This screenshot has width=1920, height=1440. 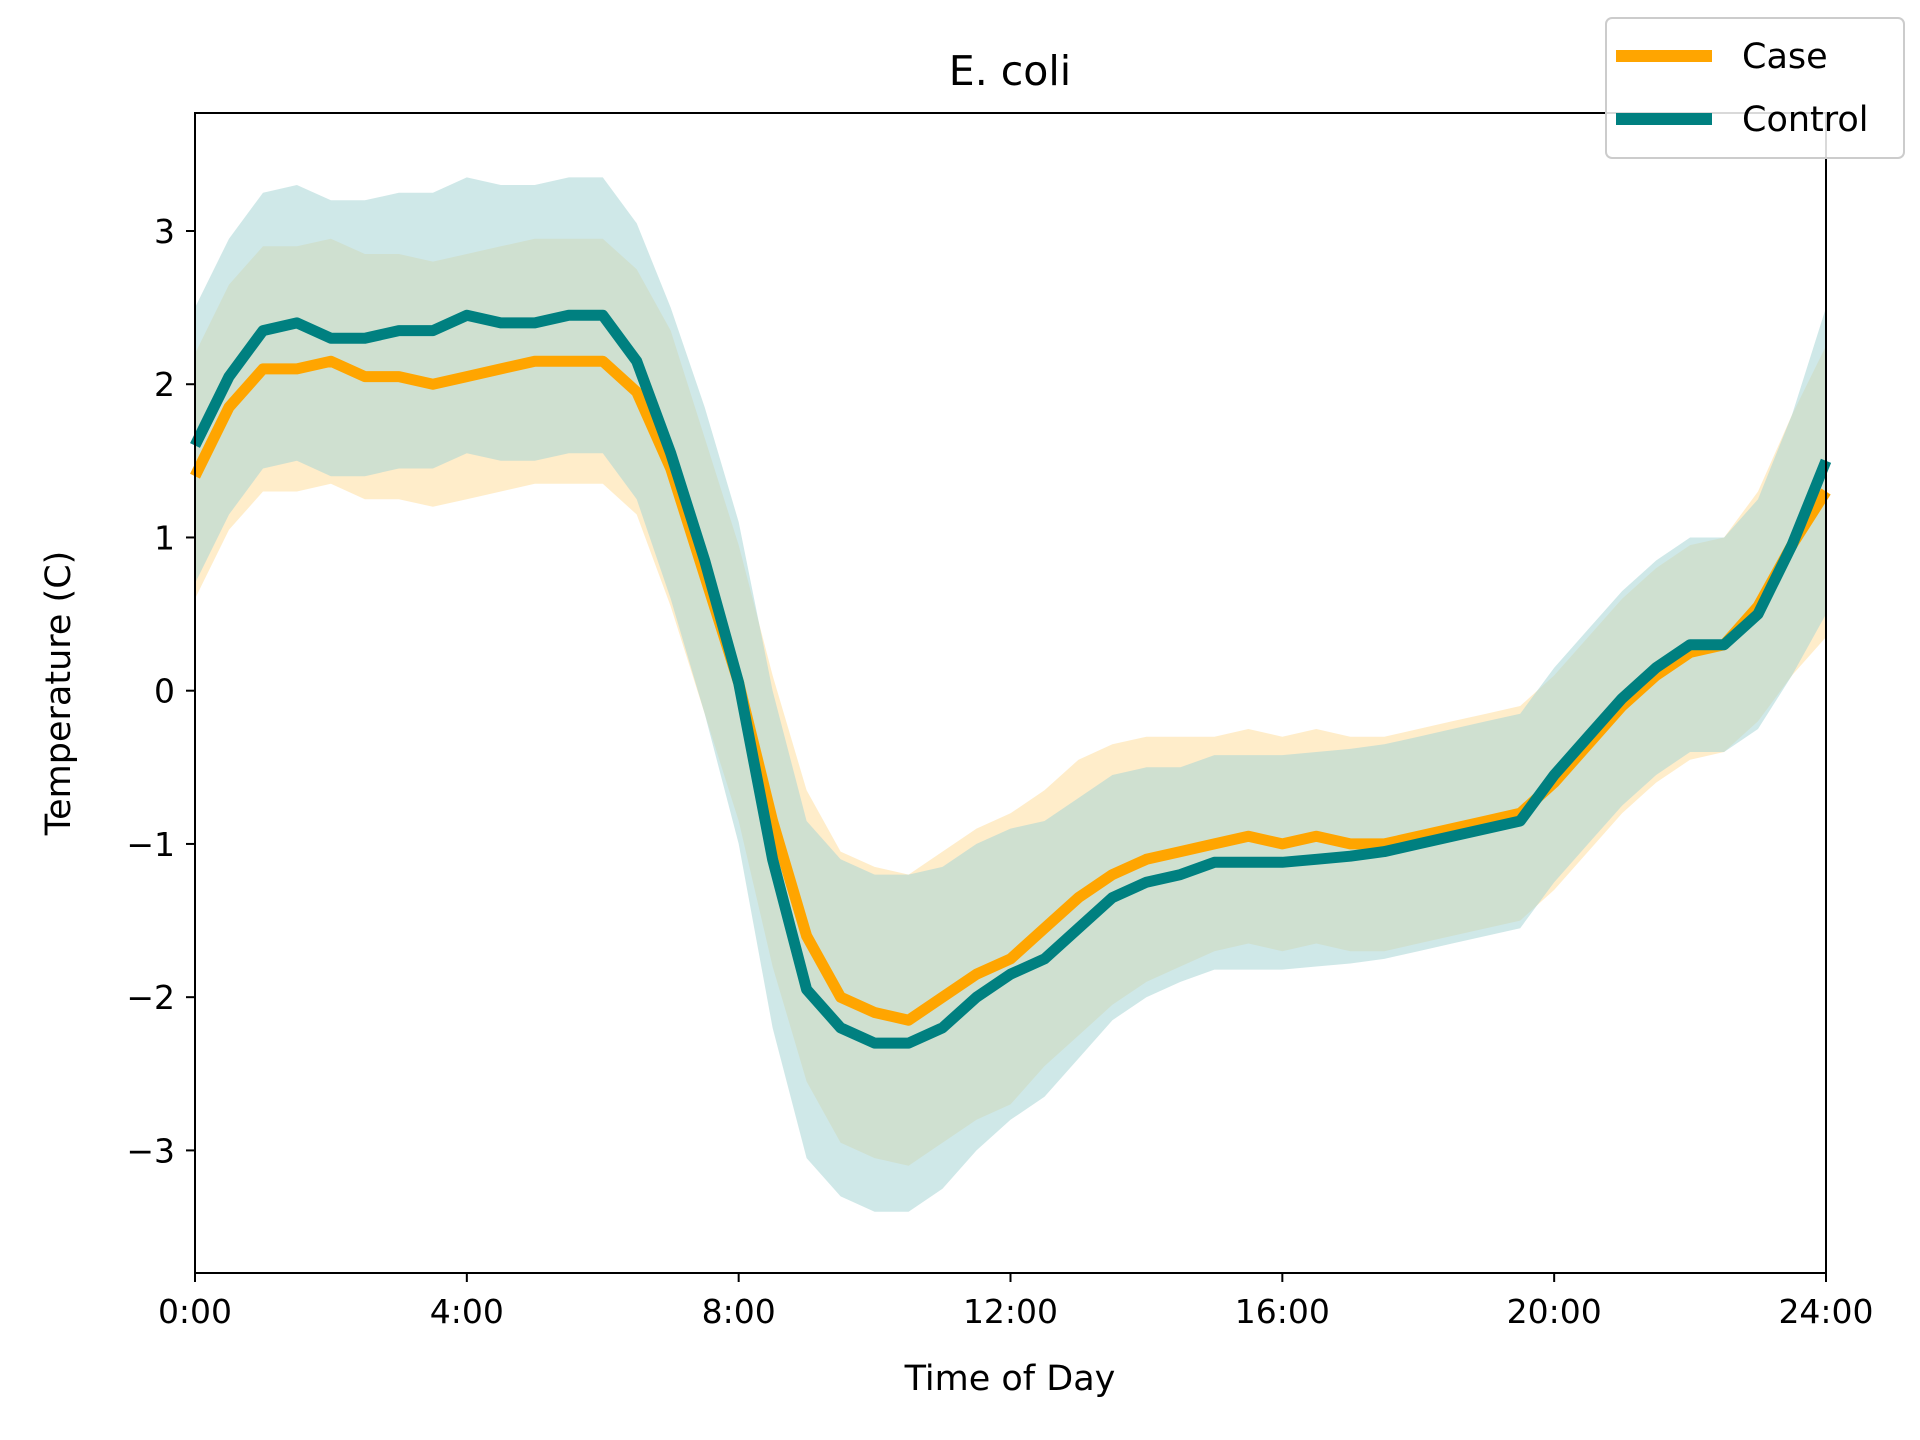 What do you see at coordinates (59, 694) in the screenshot?
I see `y-axis-label: Temperature (C)` at bounding box center [59, 694].